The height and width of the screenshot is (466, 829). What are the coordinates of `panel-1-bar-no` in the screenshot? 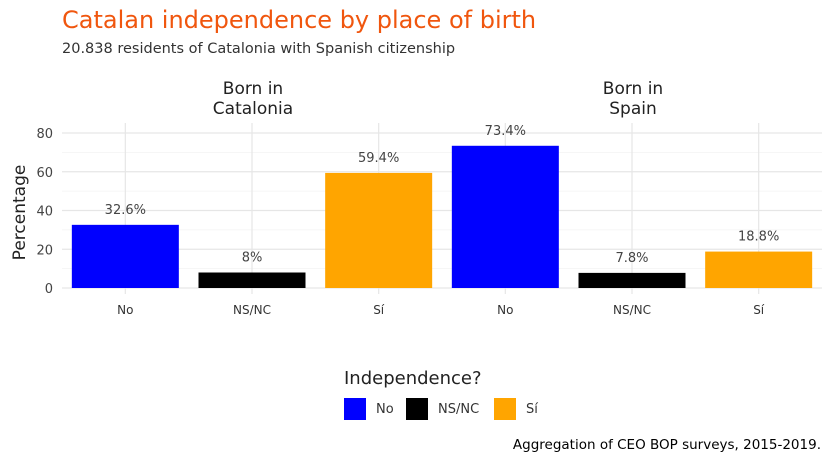 It's located at (125, 256).